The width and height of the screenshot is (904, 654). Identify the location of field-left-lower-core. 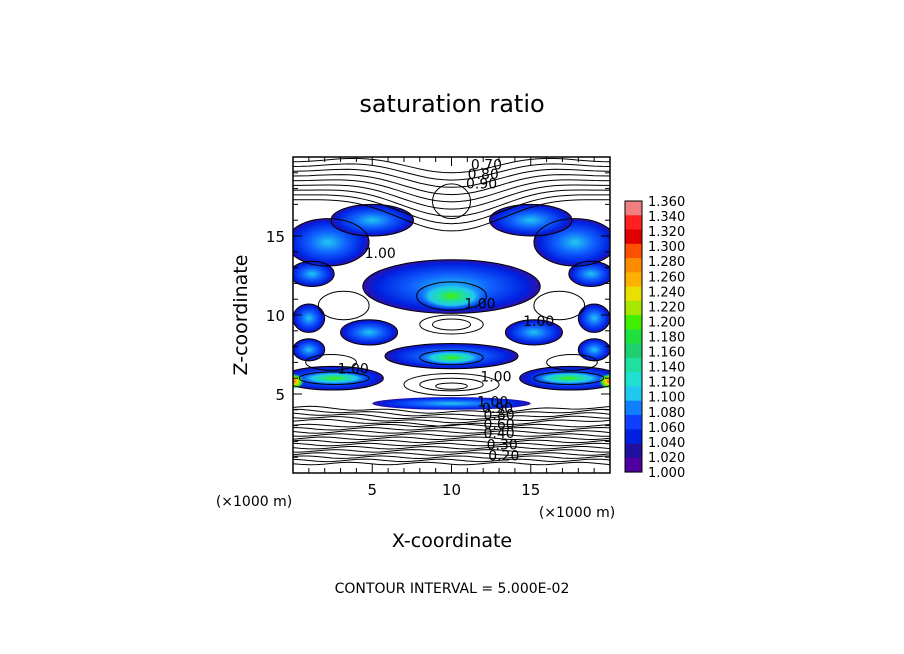
(334, 378).